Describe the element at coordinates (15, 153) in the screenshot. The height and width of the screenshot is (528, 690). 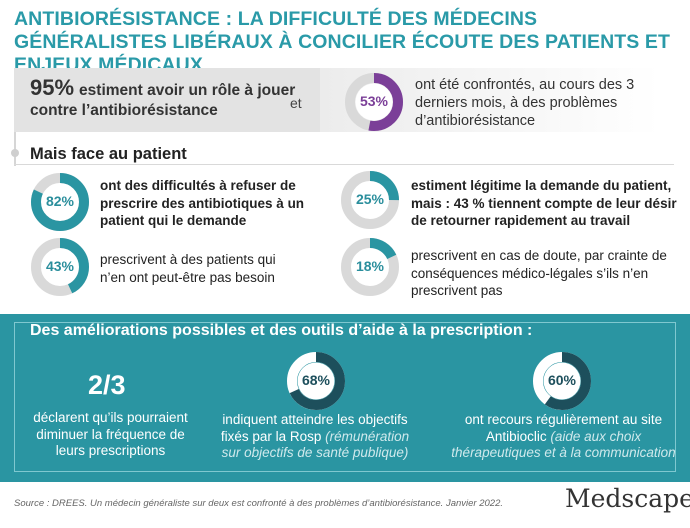
I see `bullet-dot` at that location.